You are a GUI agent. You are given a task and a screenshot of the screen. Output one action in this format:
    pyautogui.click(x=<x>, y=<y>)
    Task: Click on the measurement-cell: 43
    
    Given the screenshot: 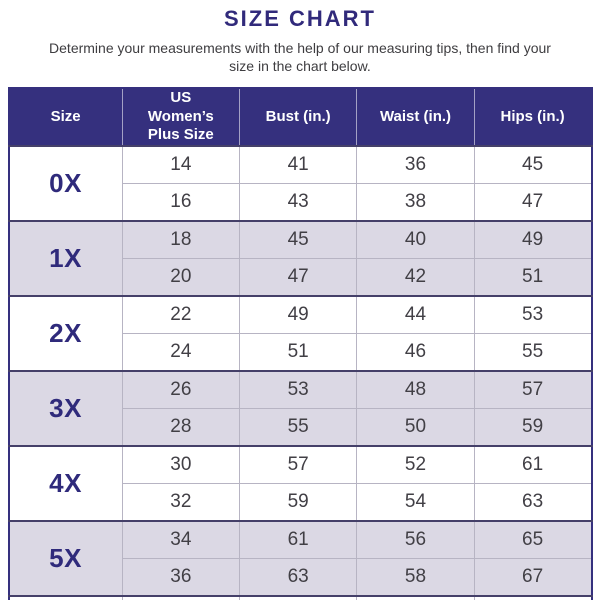 What is the action you would take?
    pyautogui.click(x=297, y=202)
    